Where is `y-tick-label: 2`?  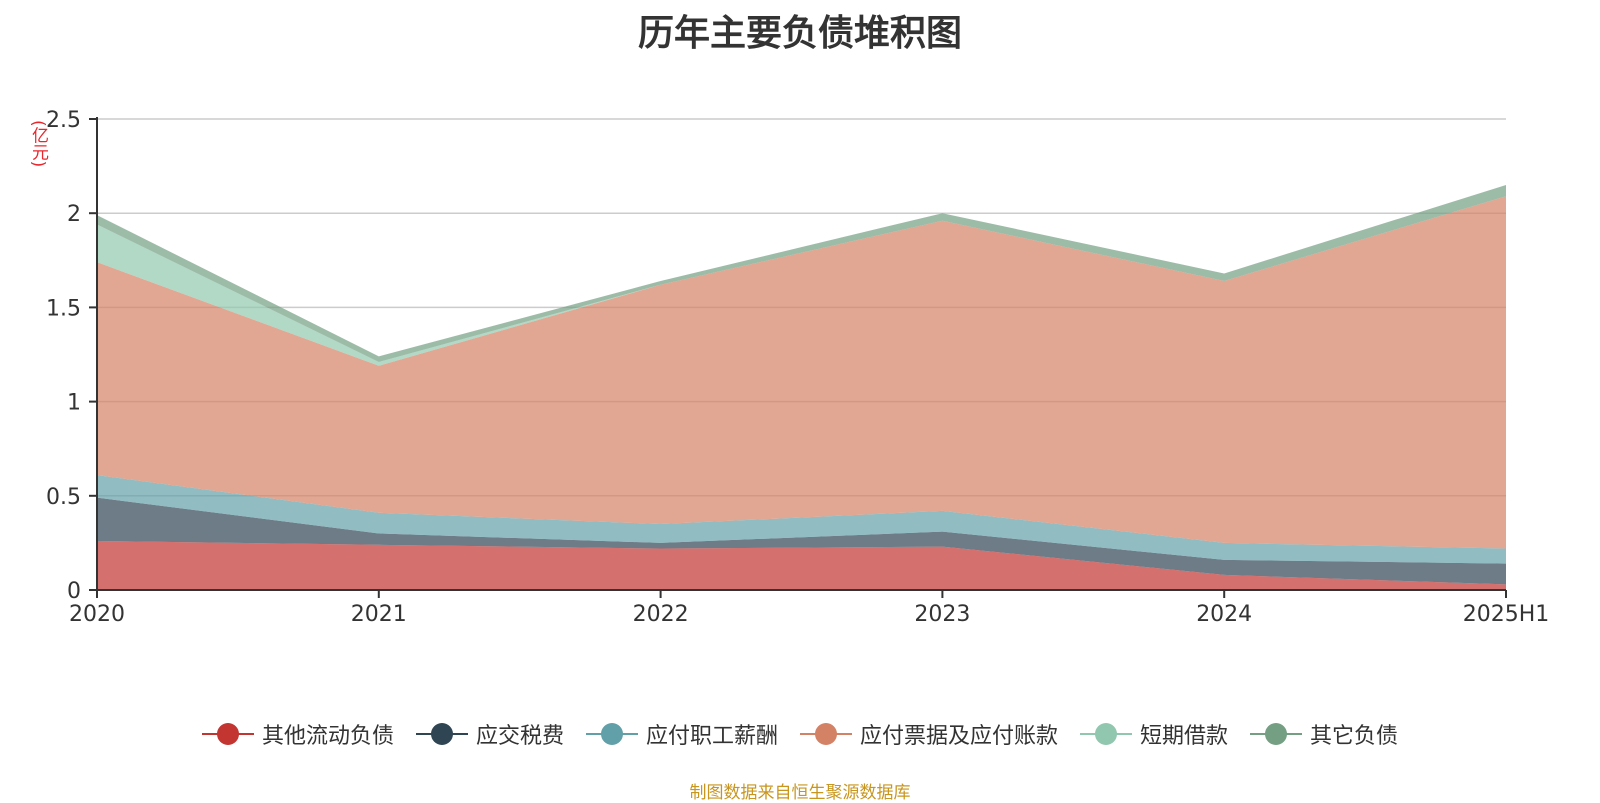
y-tick-label: 2 is located at coordinates (74, 214).